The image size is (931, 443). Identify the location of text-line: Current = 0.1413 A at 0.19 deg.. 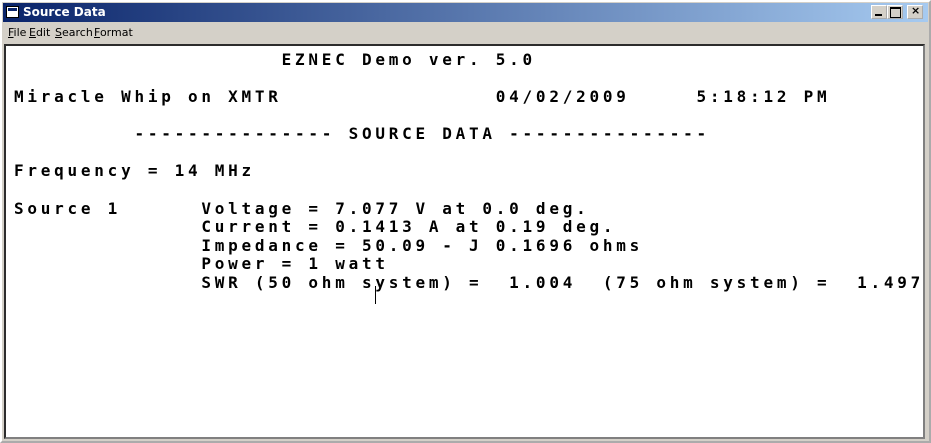
(315, 226).